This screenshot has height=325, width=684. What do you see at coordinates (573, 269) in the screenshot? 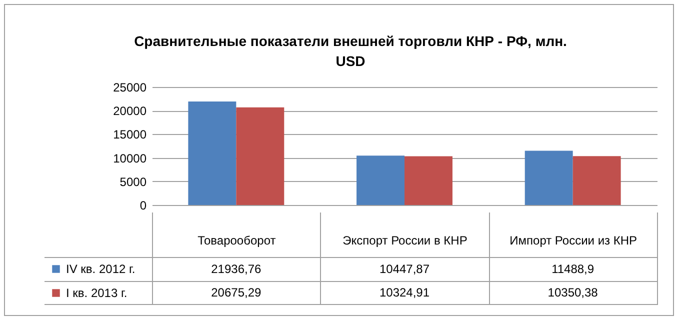
I see `data-label: 11488,9` at bounding box center [573, 269].